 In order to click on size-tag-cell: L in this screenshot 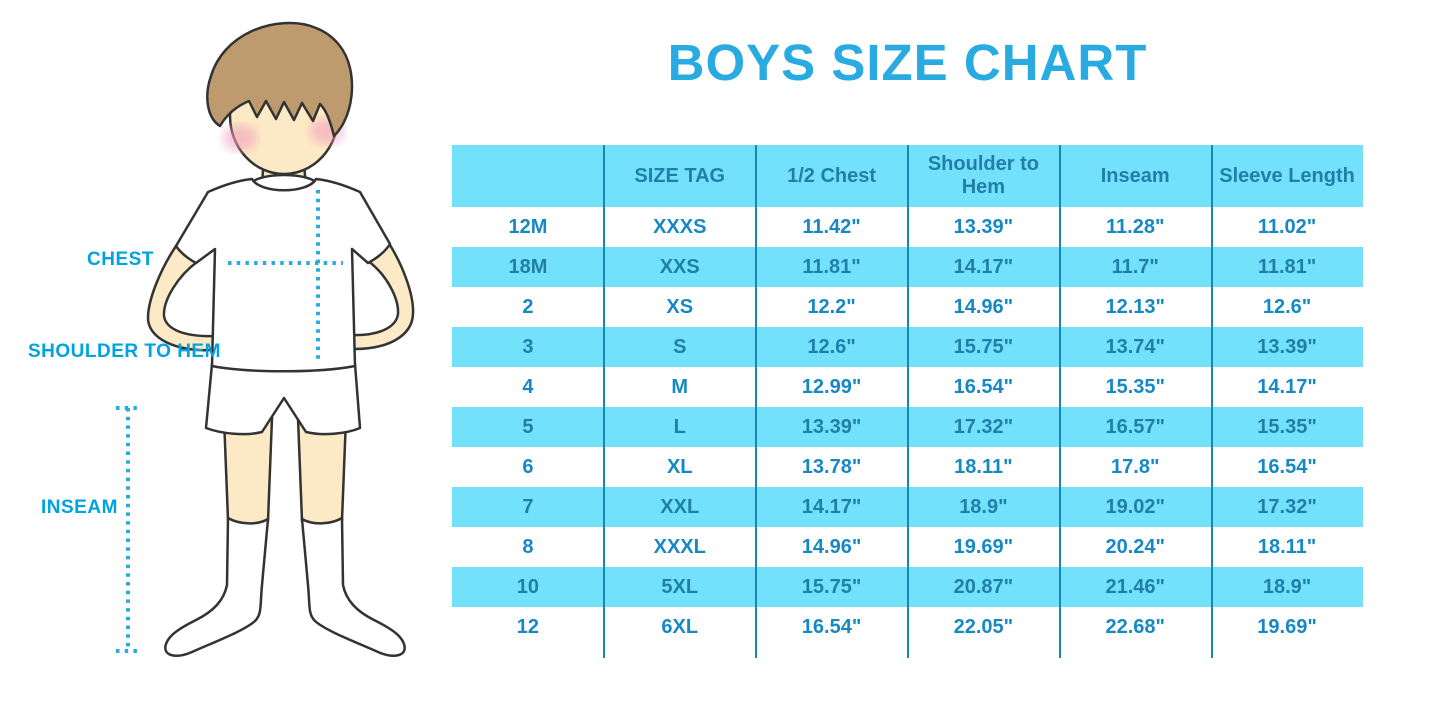, I will do `click(679, 427)`.